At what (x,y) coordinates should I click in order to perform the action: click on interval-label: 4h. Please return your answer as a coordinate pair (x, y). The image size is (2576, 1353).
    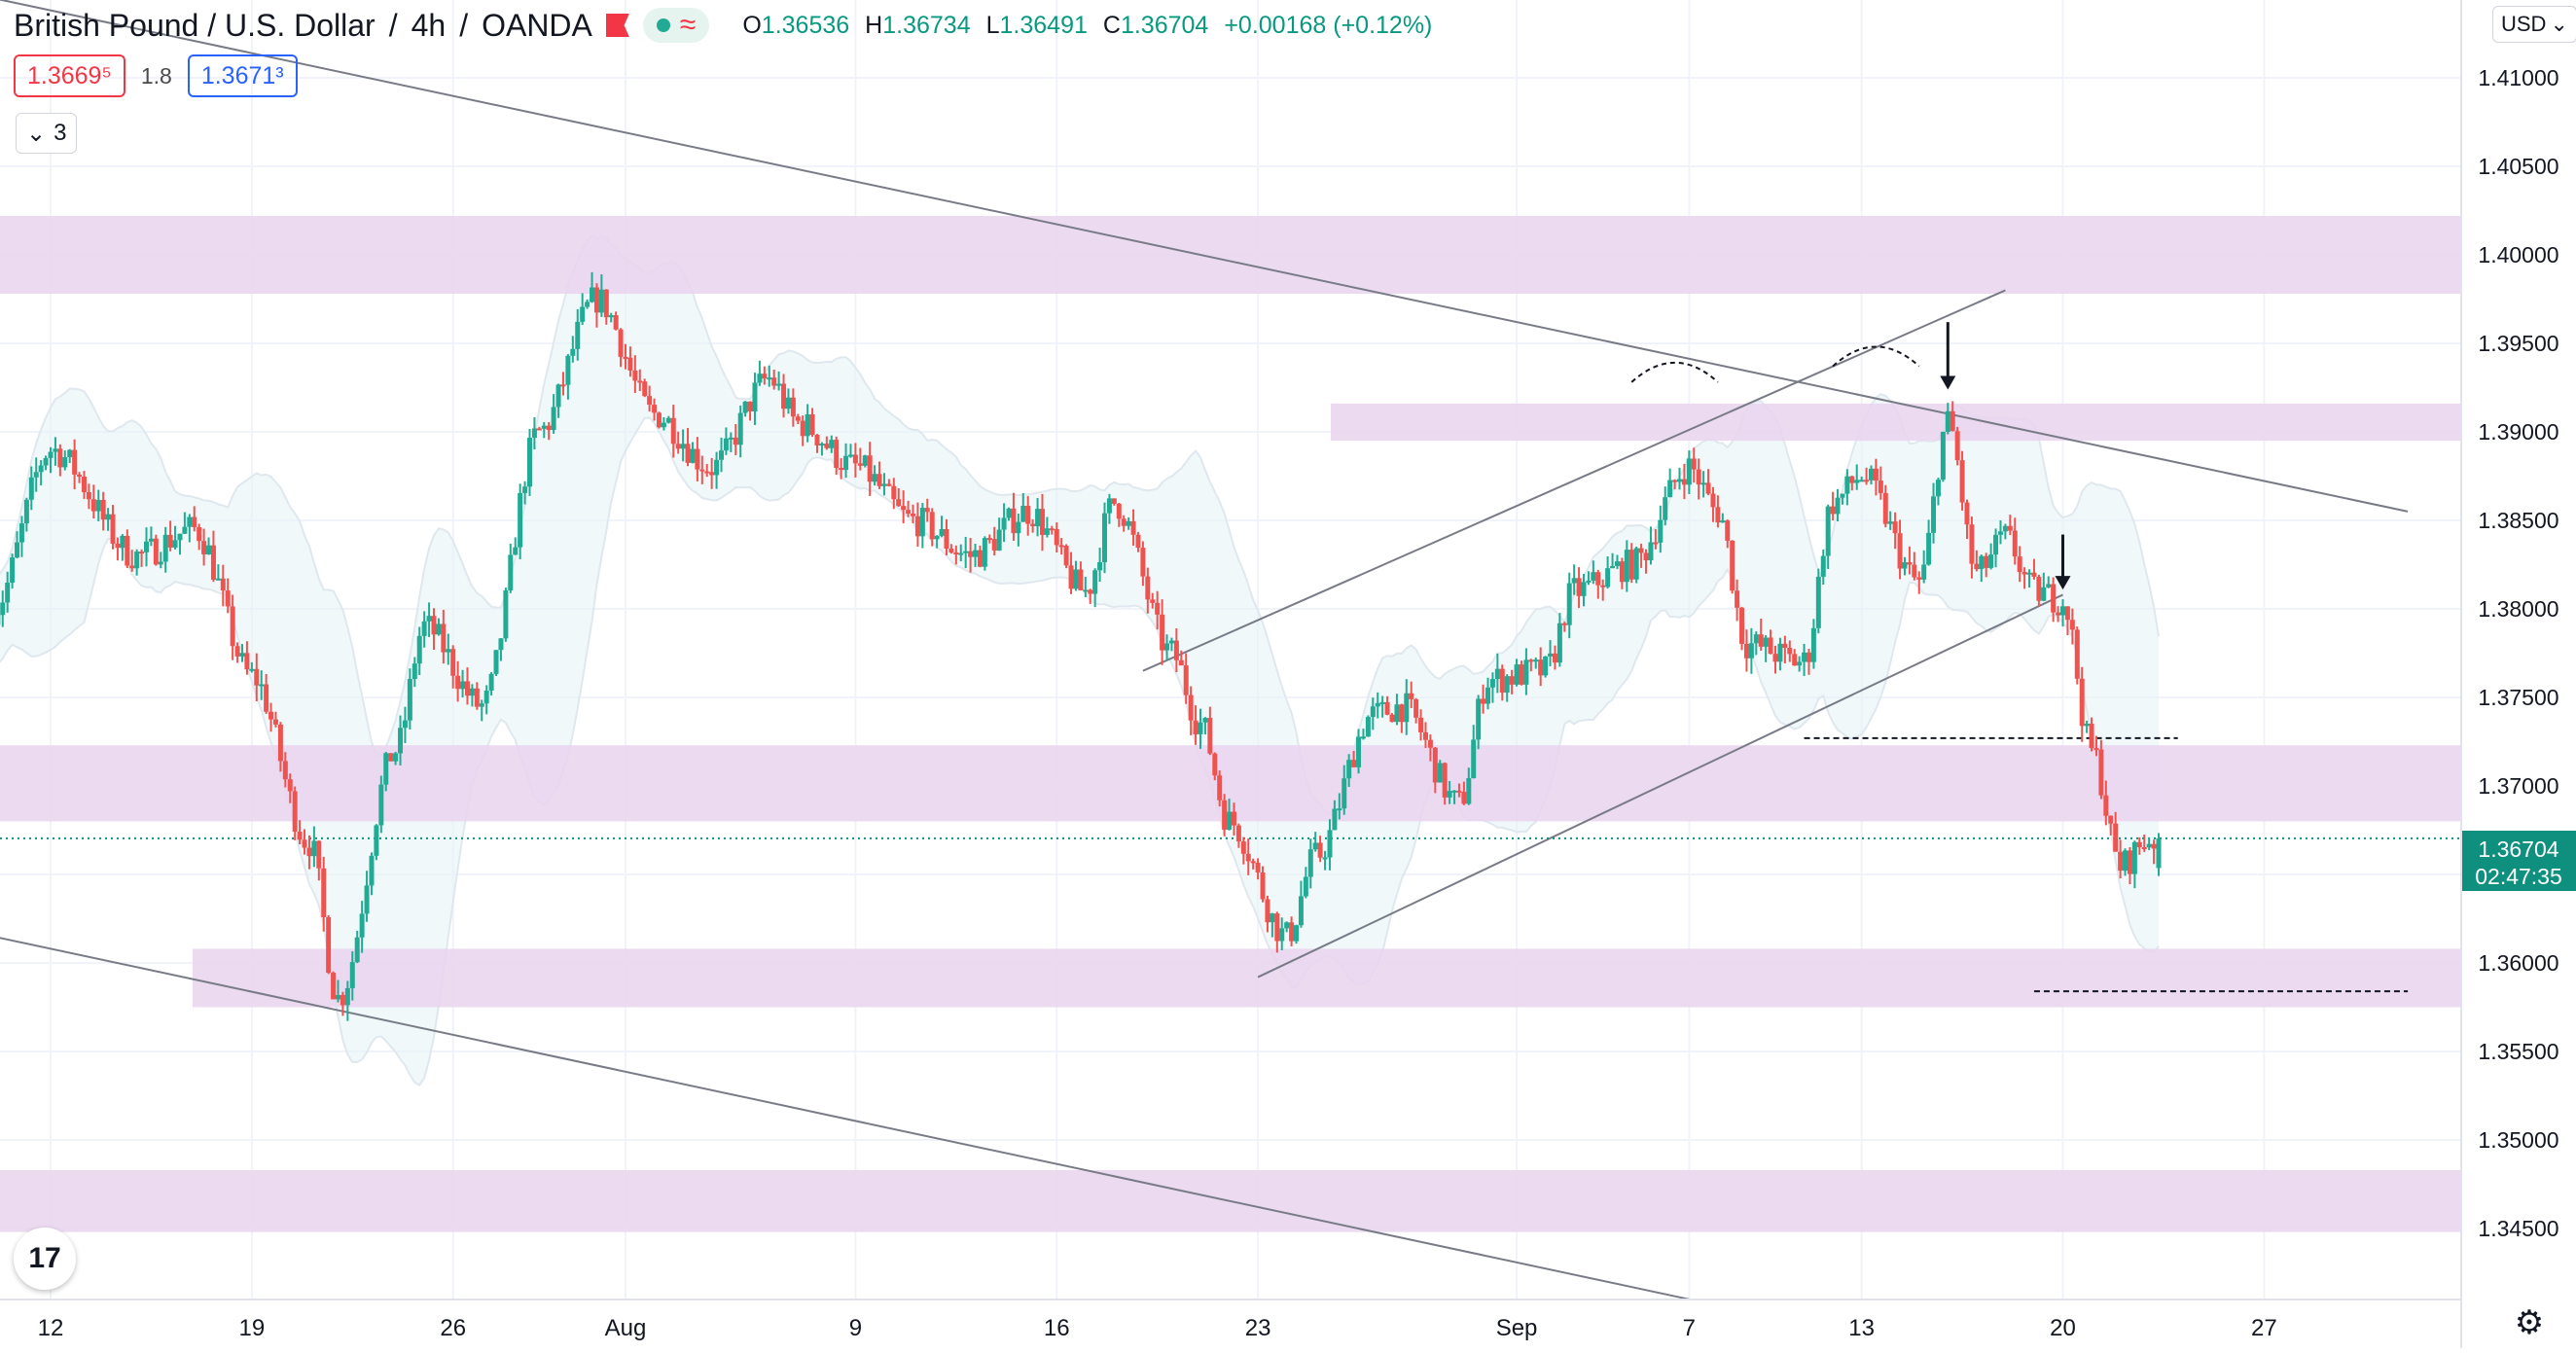
    Looking at the image, I should click on (429, 26).